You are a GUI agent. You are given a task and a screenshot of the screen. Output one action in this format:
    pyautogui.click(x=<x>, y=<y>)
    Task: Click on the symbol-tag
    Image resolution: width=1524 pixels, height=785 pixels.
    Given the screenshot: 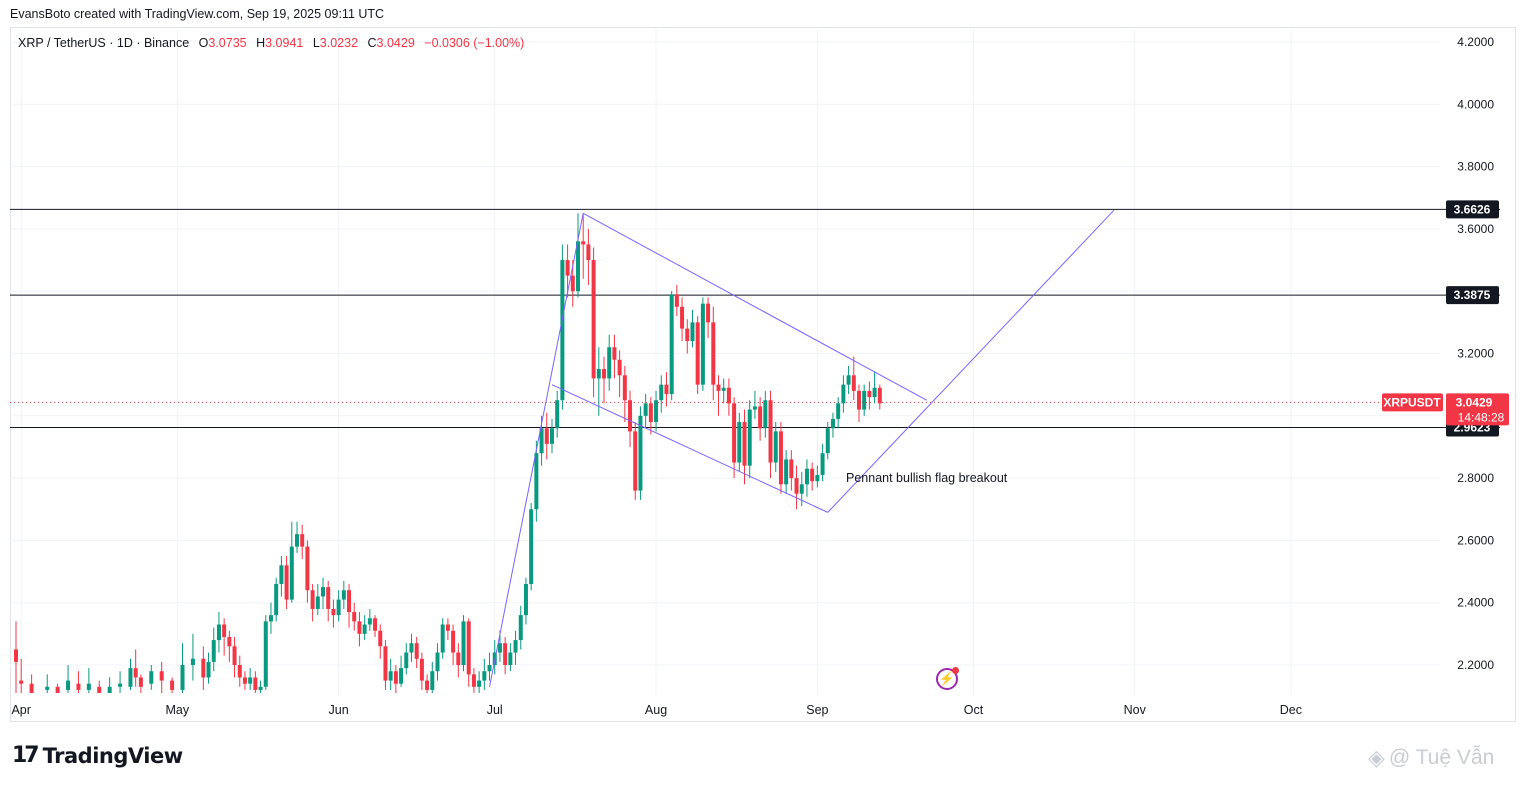 What is the action you would take?
    pyautogui.click(x=1412, y=402)
    